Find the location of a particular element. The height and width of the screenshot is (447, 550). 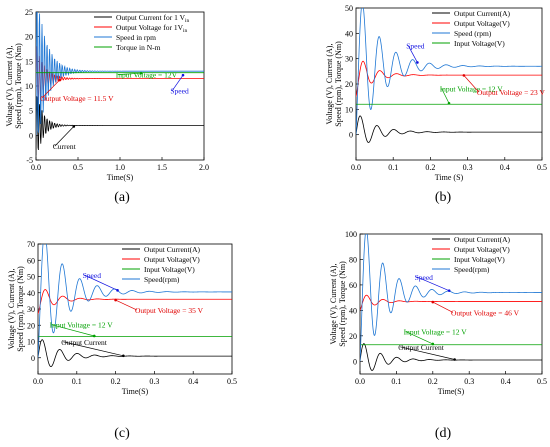

x-tick-label: 0.3 is located at coordinates (468, 167).